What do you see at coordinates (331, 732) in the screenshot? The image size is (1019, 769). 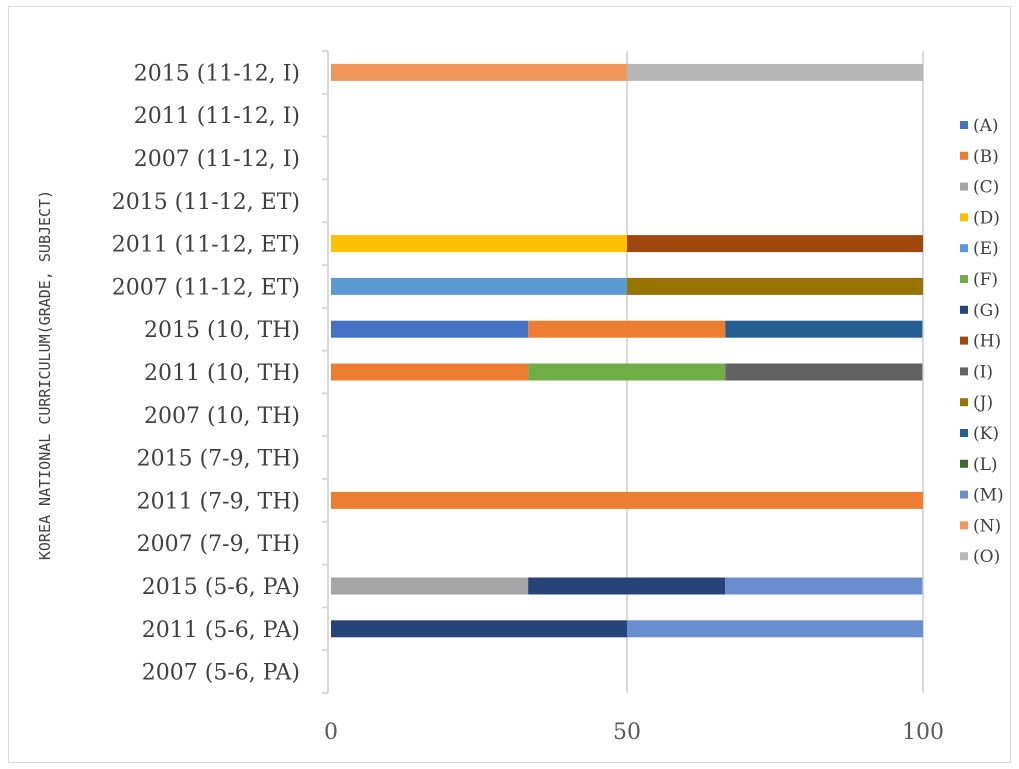 I see `x-tick-label: 0` at bounding box center [331, 732].